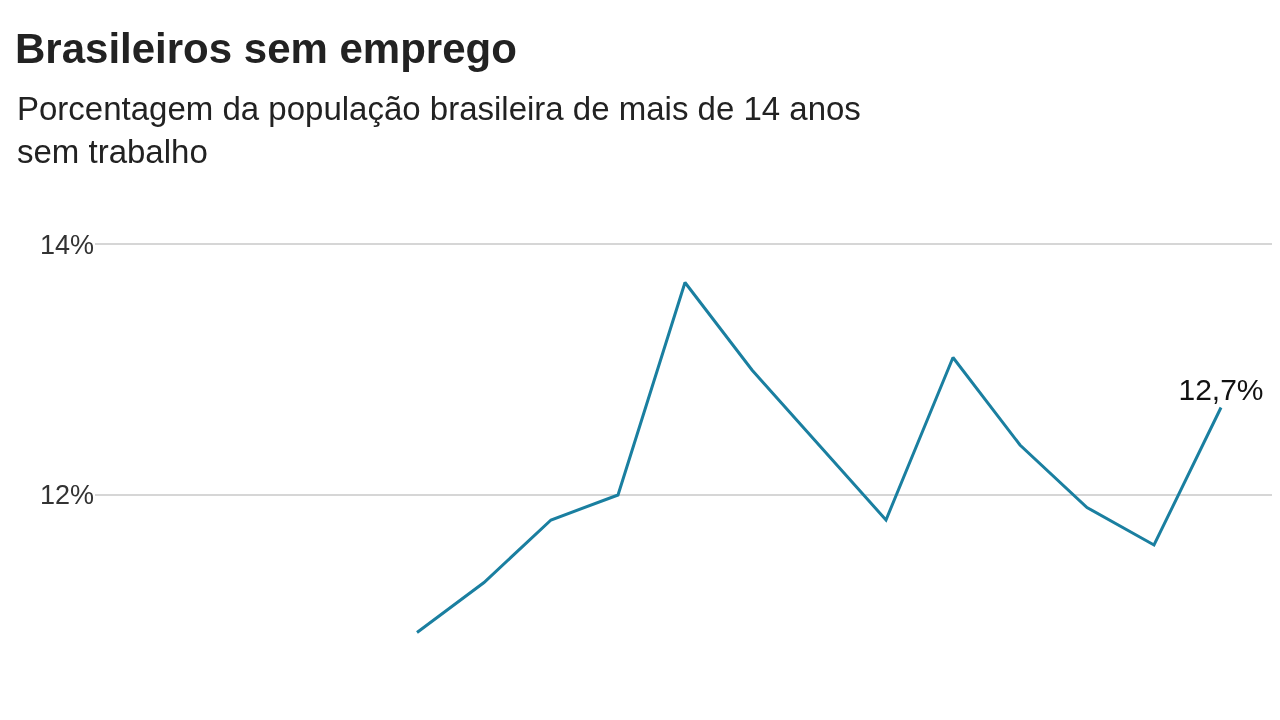 Image resolution: width=1280 pixels, height=720 pixels. I want to click on chart-title: Brasileiros sem emprego, so click(266, 48).